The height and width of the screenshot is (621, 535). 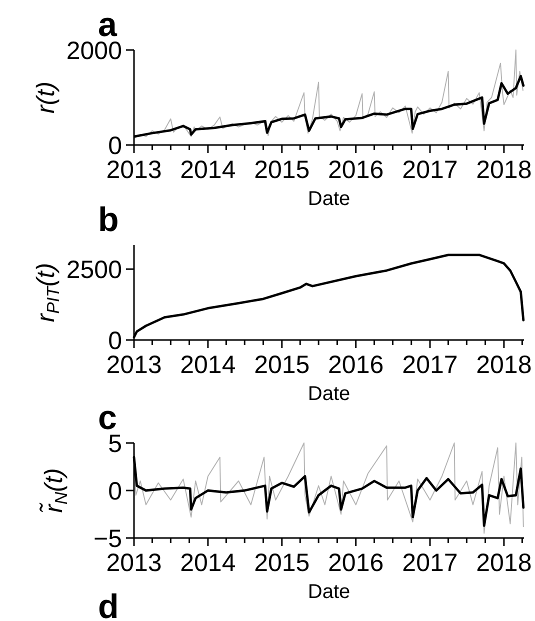 I want to click on y-axis-title: r(t), so click(x=46, y=98).